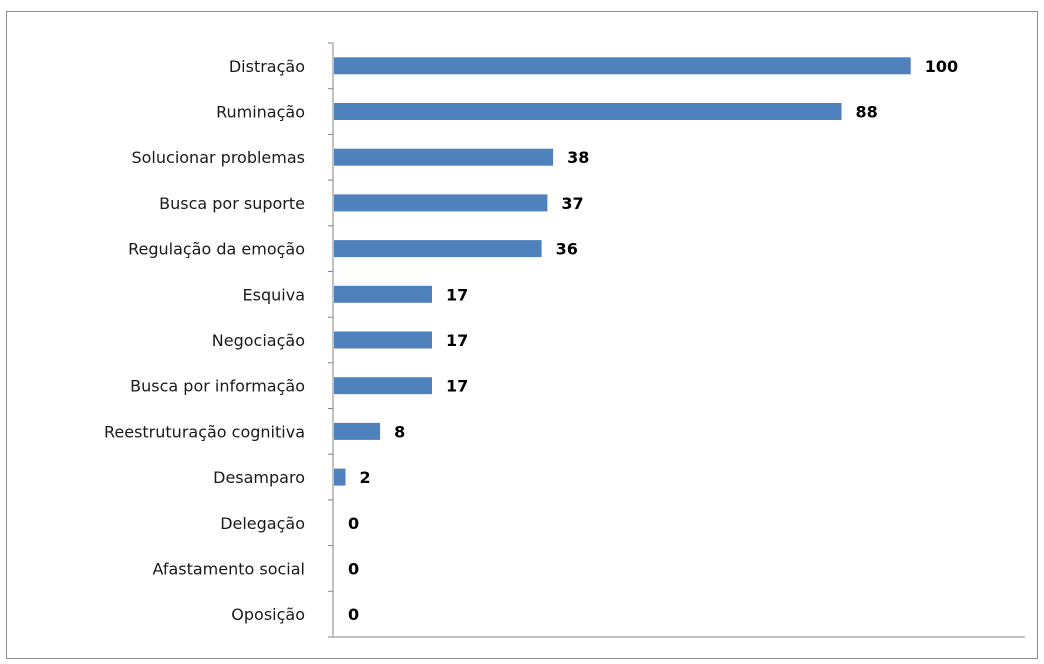 Image resolution: width=1044 pixels, height=664 pixels. Describe the element at coordinates (867, 112) in the screenshot. I see `value-label-1: 88` at that location.